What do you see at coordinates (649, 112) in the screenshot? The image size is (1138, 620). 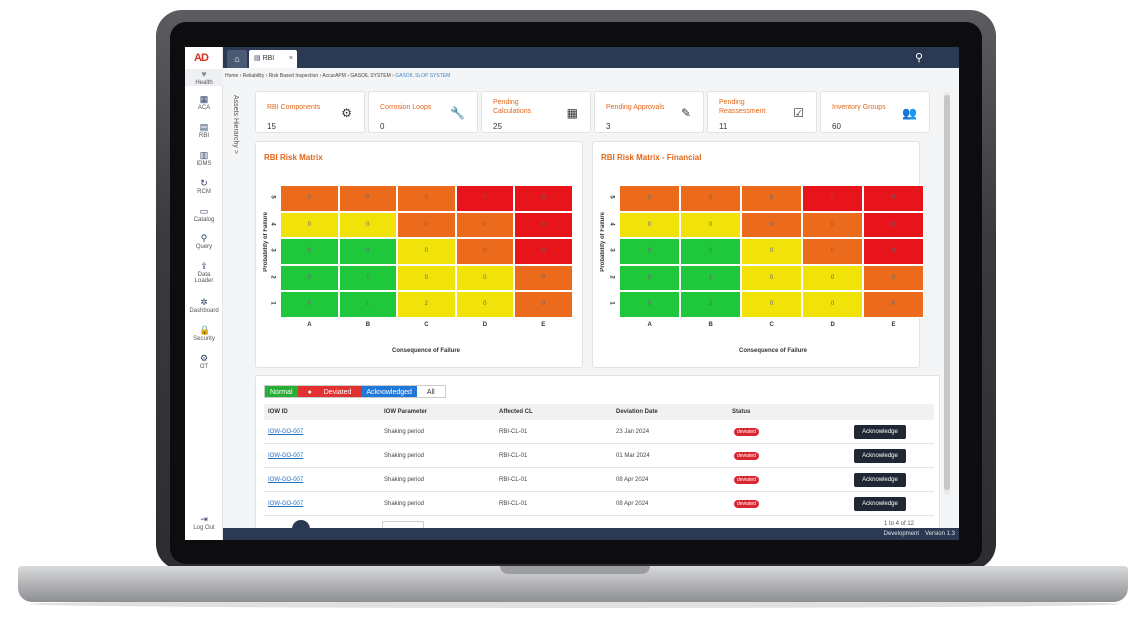 I see `summary-card: Pending Approvals 3 ✎` at bounding box center [649, 112].